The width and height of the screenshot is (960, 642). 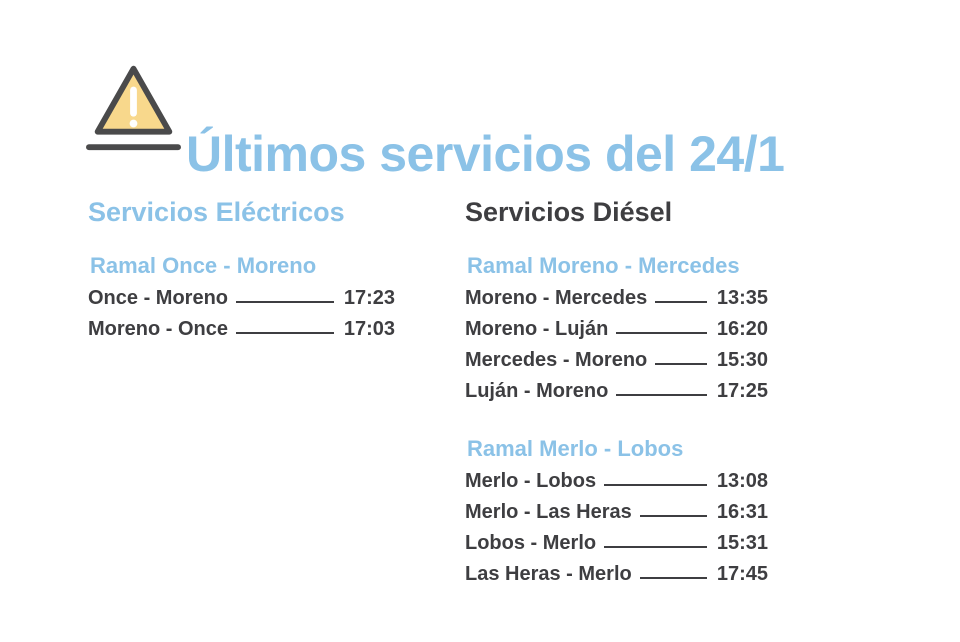 I want to click on page-title: Últimos servicios del 24/1, so click(x=485, y=153).